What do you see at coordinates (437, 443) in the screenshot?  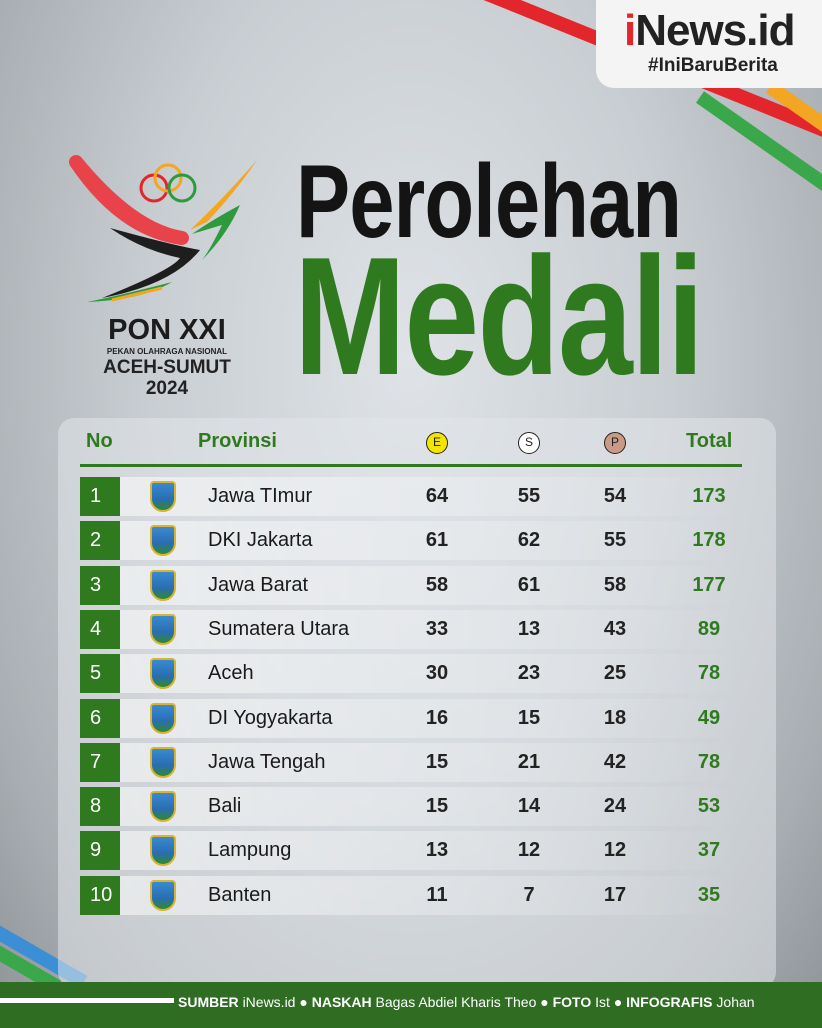 I see `gold-medal-icon: E` at bounding box center [437, 443].